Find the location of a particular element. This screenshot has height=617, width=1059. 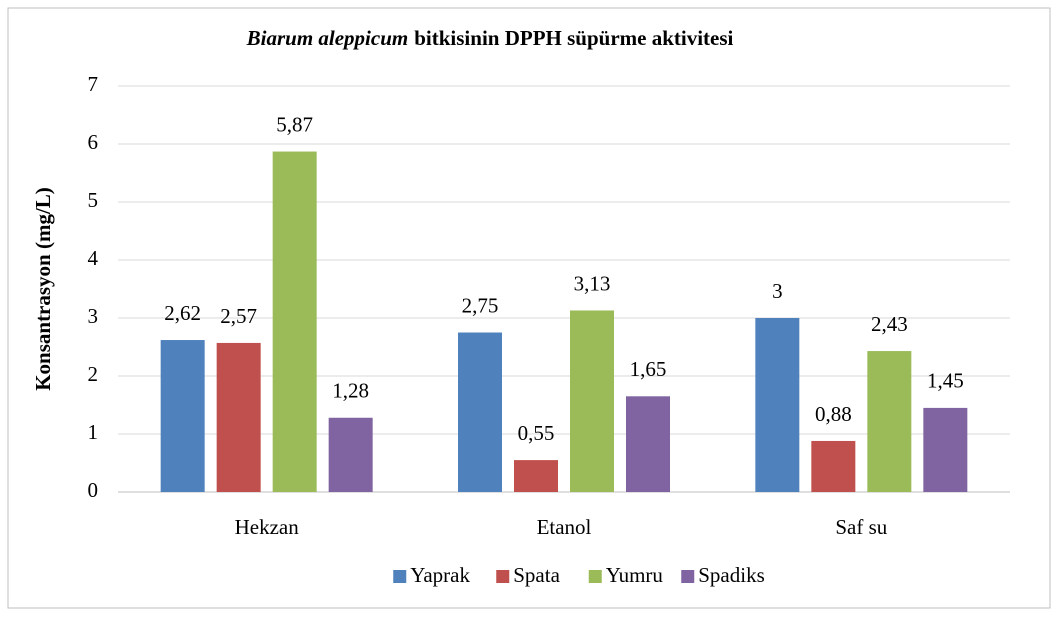

y-axis-label: Konsantrasyon (mg/L) is located at coordinates (43, 289).